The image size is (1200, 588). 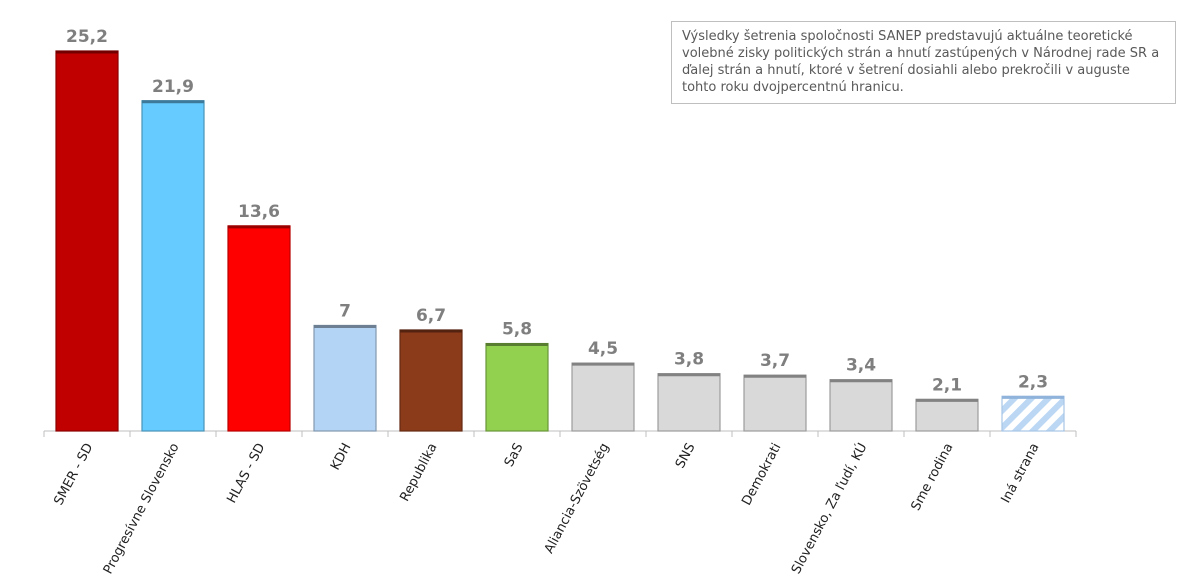 I want to click on category-label: Aliancia-Szövetség, so click(x=577, y=498).